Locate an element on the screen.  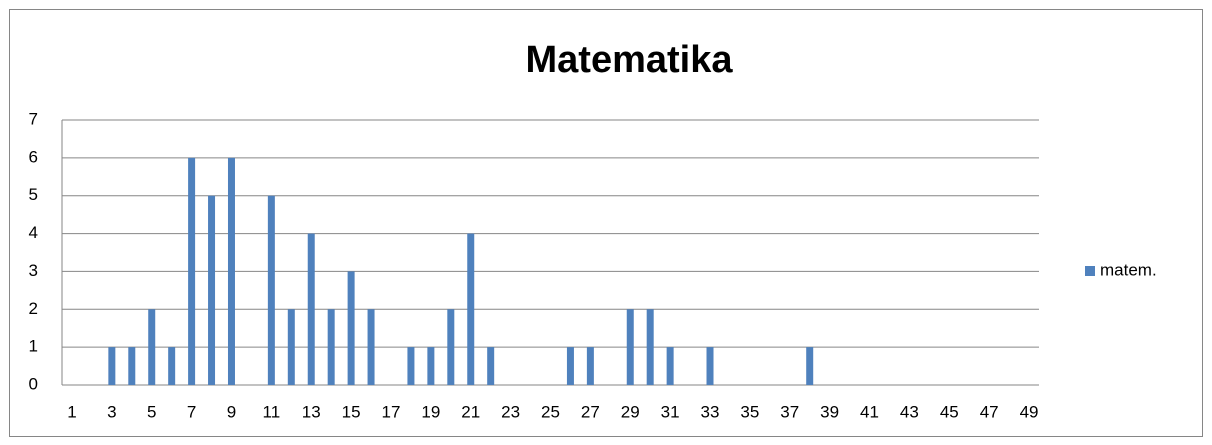
y-tick-label: 5 is located at coordinates (33, 194).